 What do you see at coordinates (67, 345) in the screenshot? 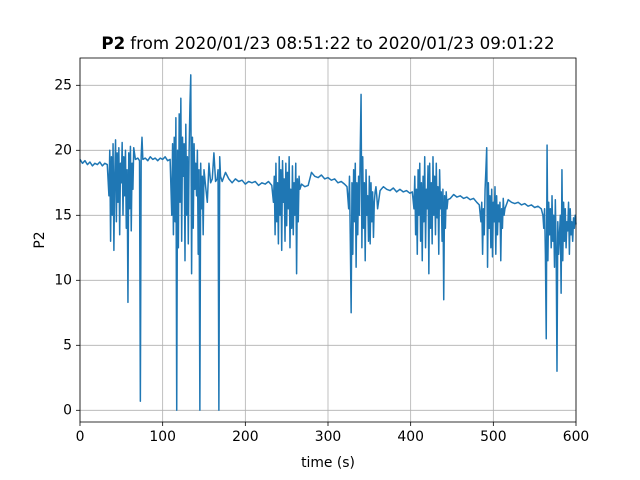
I see `y-tick-label: 5` at bounding box center [67, 345].